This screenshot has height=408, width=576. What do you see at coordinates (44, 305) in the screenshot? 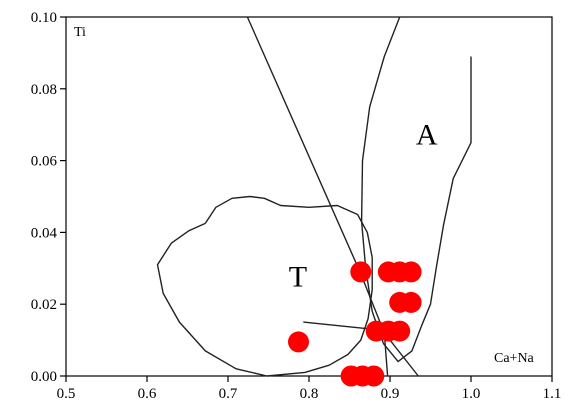
I see `y-tick-label: 0.02` at bounding box center [44, 305].